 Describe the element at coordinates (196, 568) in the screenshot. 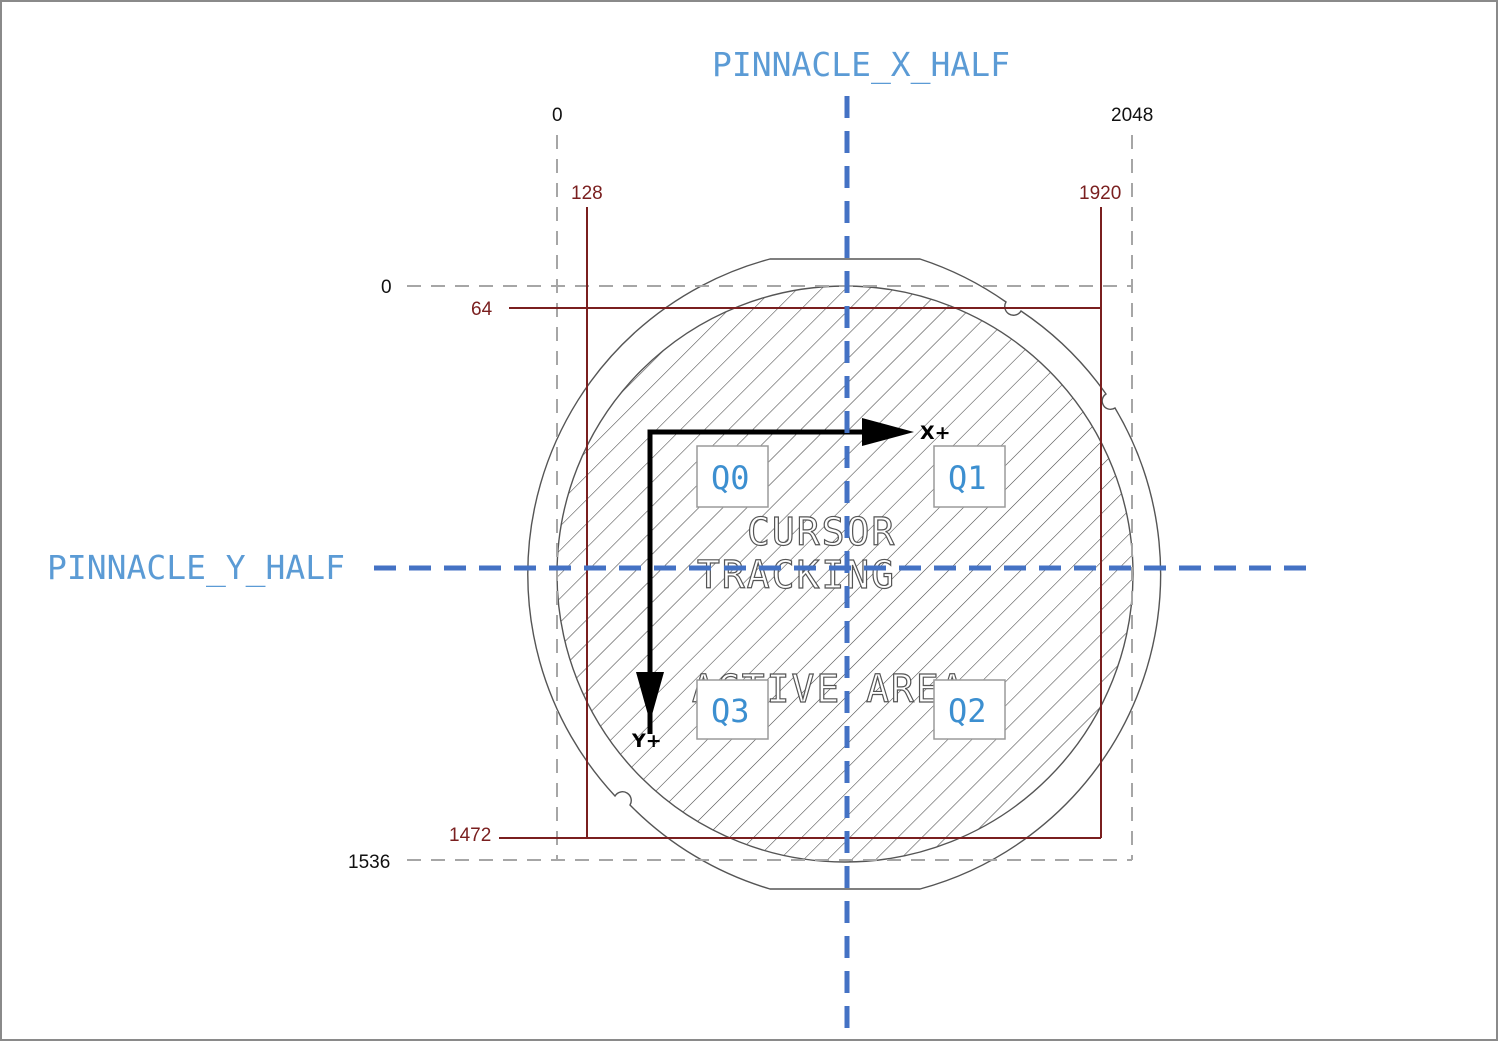

I see `y-half-title: PINNACLE_Y_HALF` at that location.